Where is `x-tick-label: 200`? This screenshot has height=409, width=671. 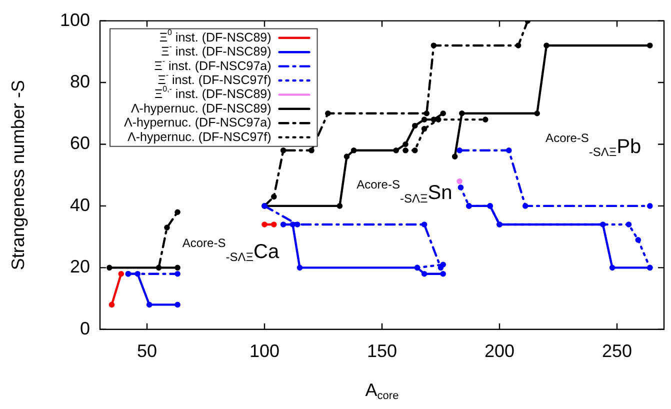
x-tick-label: 200 is located at coordinates (499, 351).